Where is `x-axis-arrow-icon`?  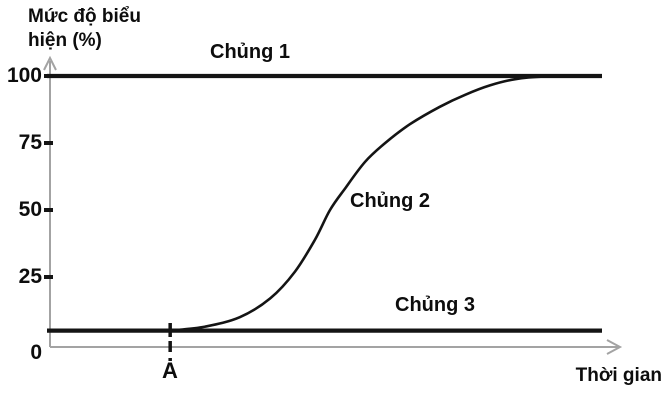
x-axis-arrow-icon is located at coordinates (614, 347).